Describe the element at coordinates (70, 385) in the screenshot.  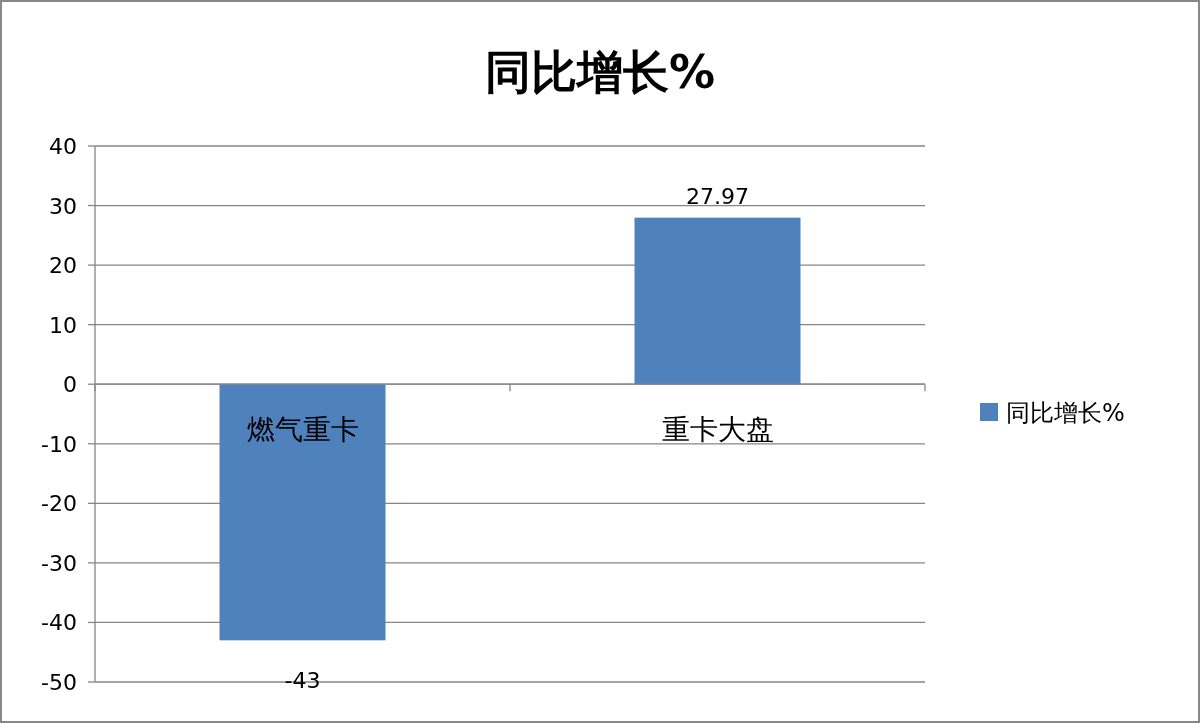
I see `y-tick-label: 0` at that location.